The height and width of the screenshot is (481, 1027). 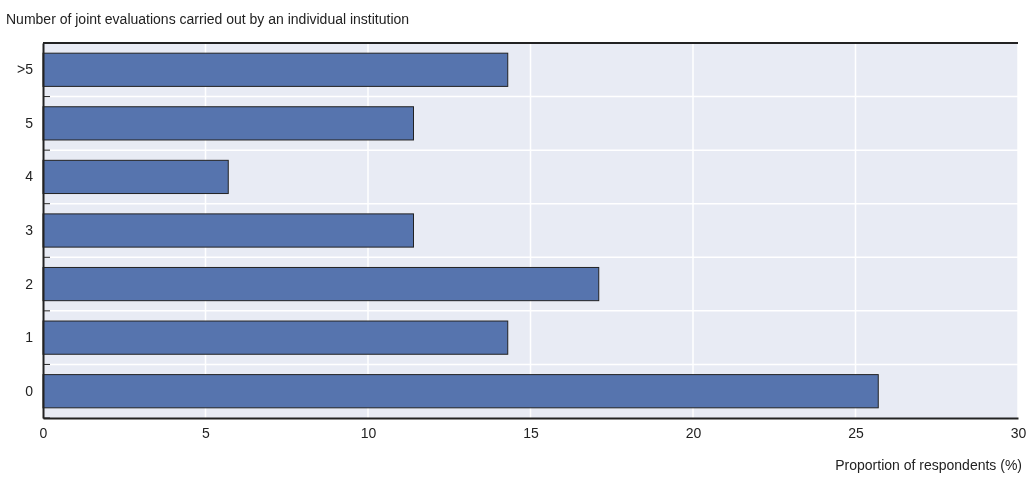 I want to click on x-tick-label: 25, so click(x=856, y=432).